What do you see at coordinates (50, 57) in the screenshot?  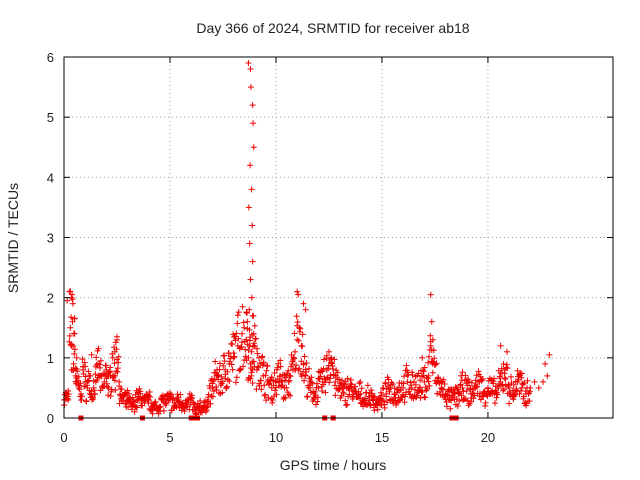 I see `y-tick-label: 6` at bounding box center [50, 57].